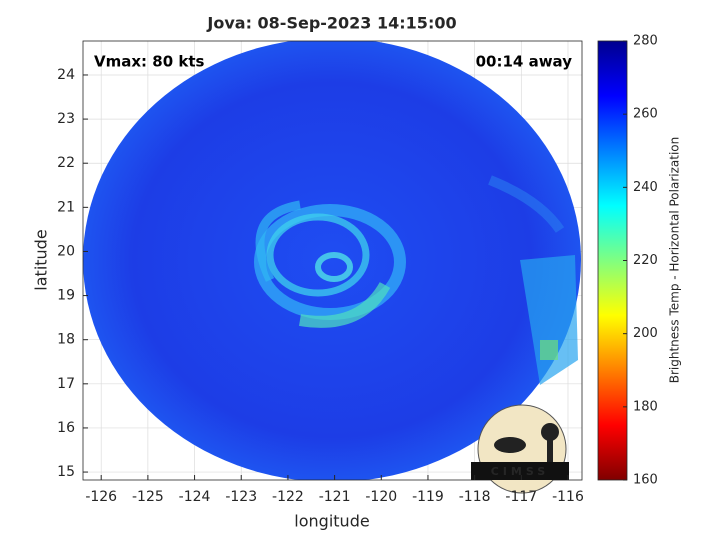  Describe the element at coordinates (645, 260) in the screenshot. I see `colorbar-tick-label: 220` at that location.